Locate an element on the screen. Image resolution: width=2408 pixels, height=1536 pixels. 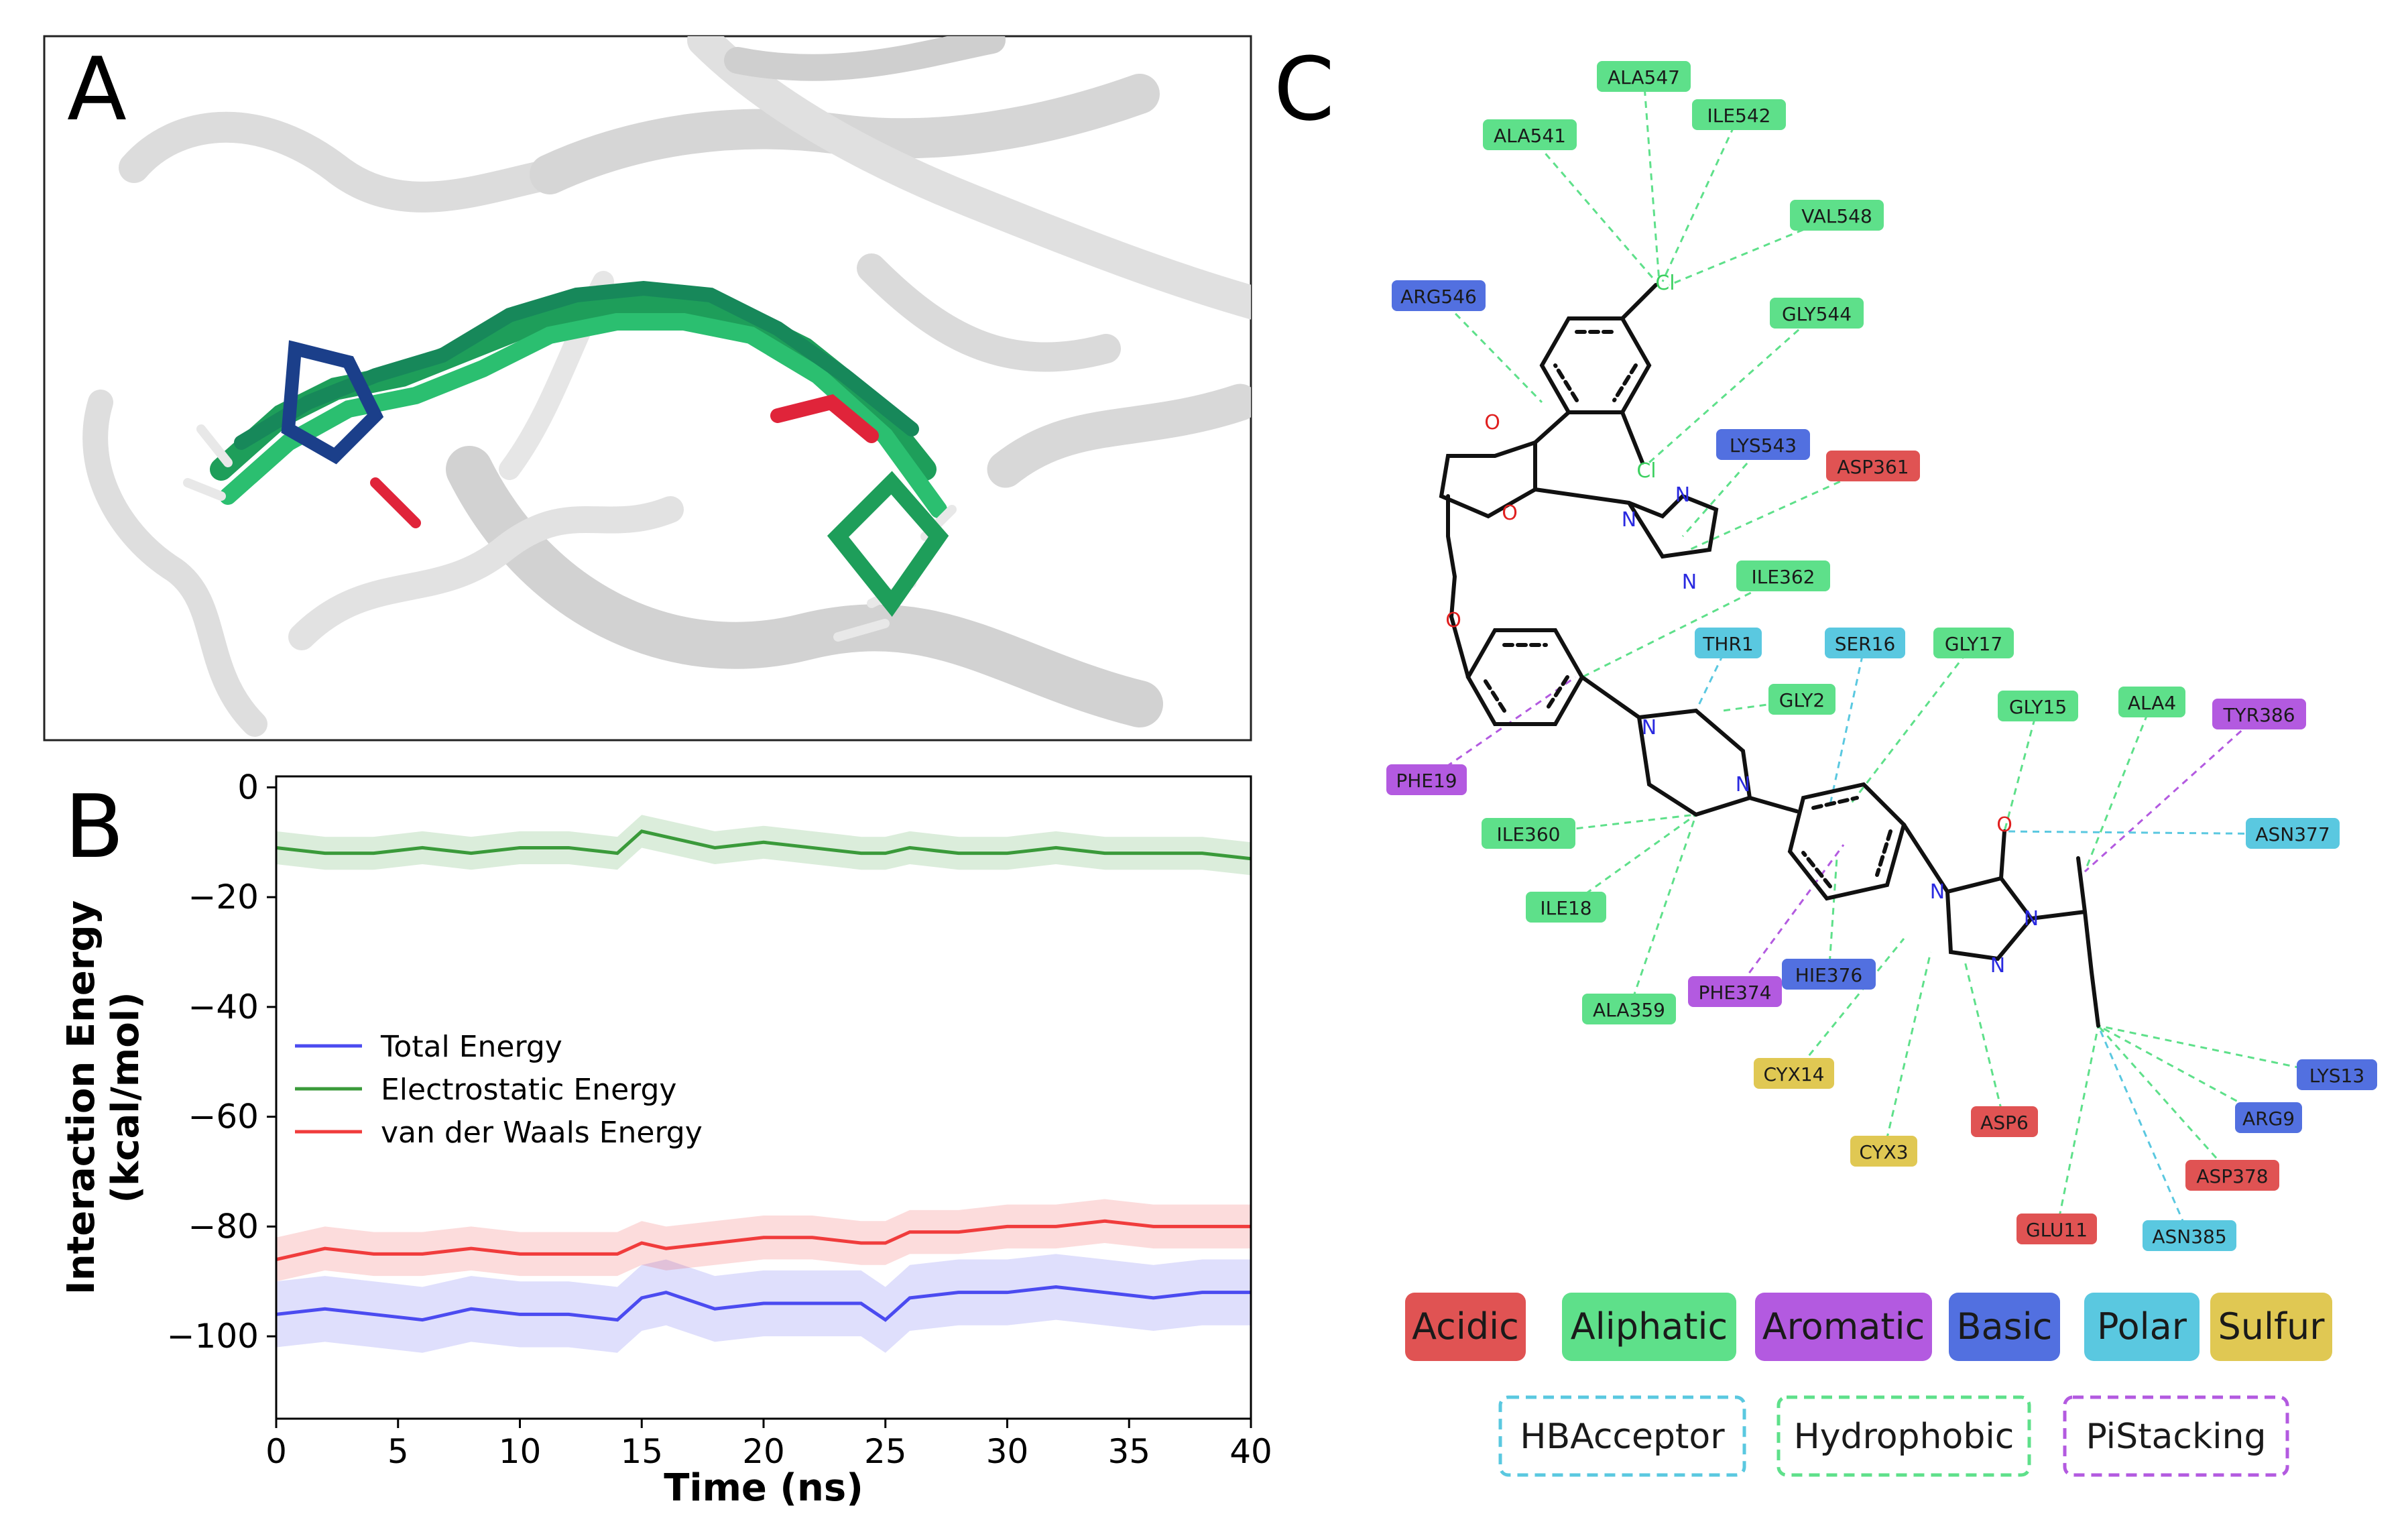
category-label: Aromatic is located at coordinates (1843, 1326).